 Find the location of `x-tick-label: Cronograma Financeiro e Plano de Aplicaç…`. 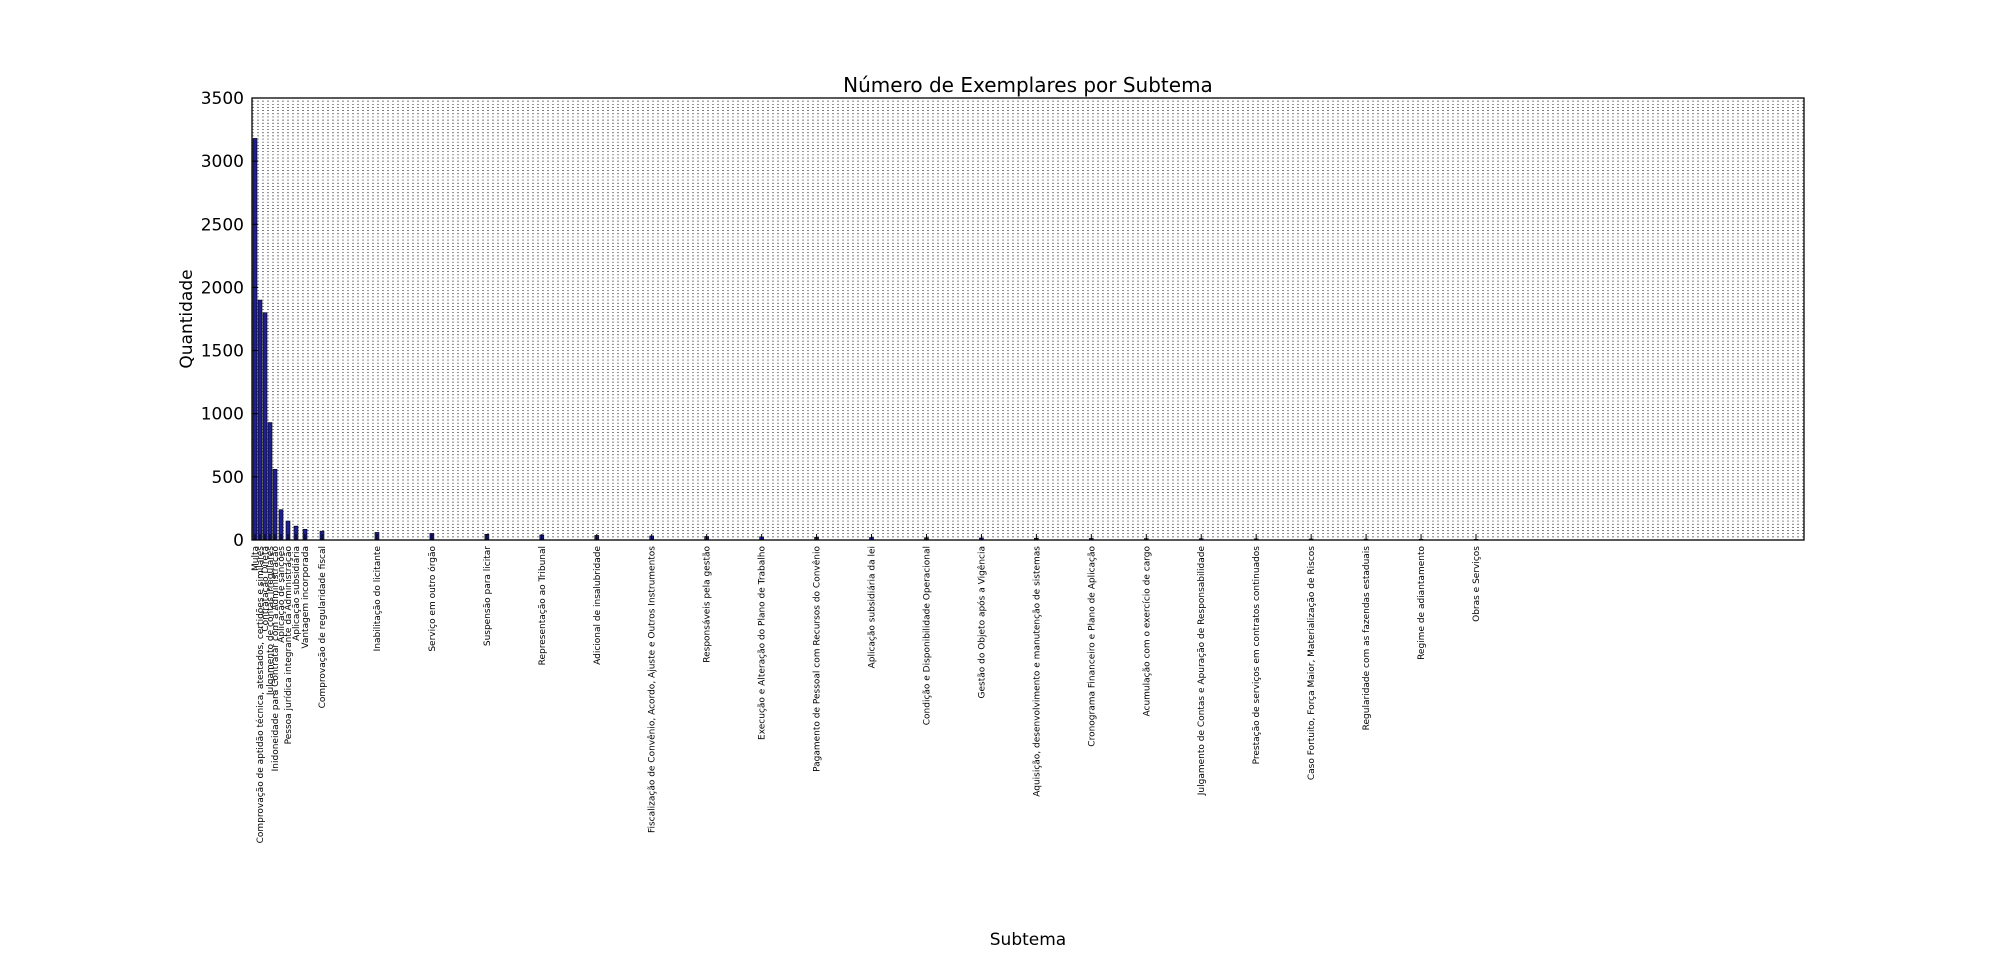

x-tick-label: Cronograma Financeiro e Plano de Aplicaç… is located at coordinates (1092, 646).